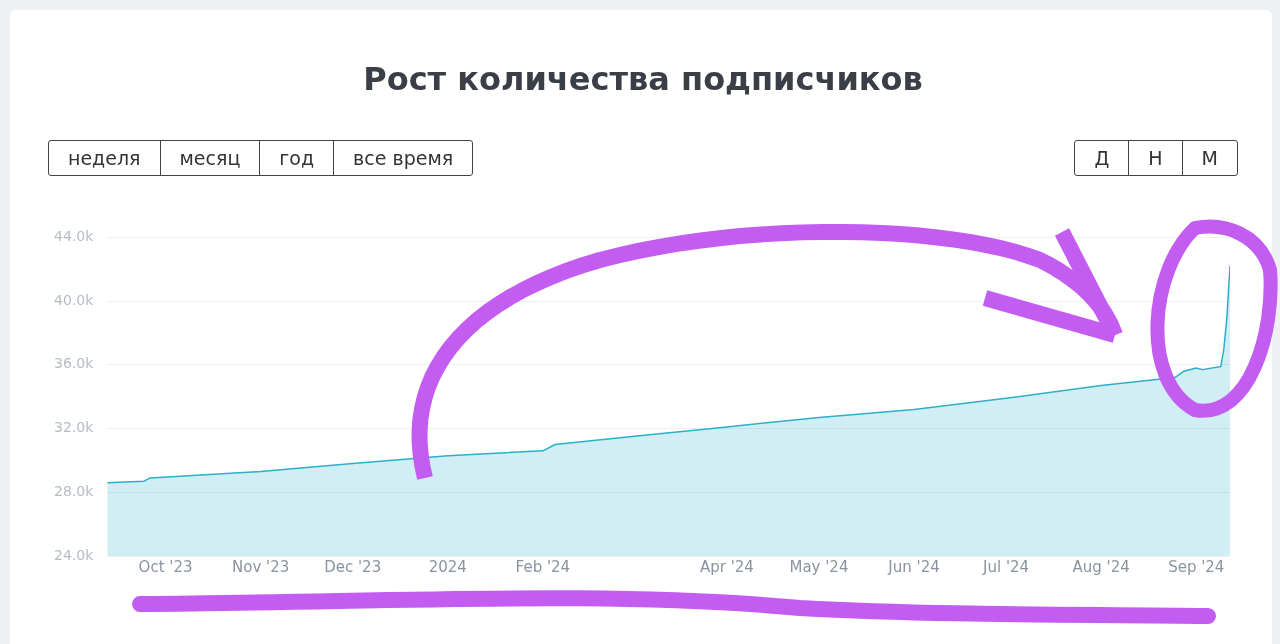 This screenshot has height=644, width=1280. I want to click on y-tick-label: 32.0k, so click(74, 427).